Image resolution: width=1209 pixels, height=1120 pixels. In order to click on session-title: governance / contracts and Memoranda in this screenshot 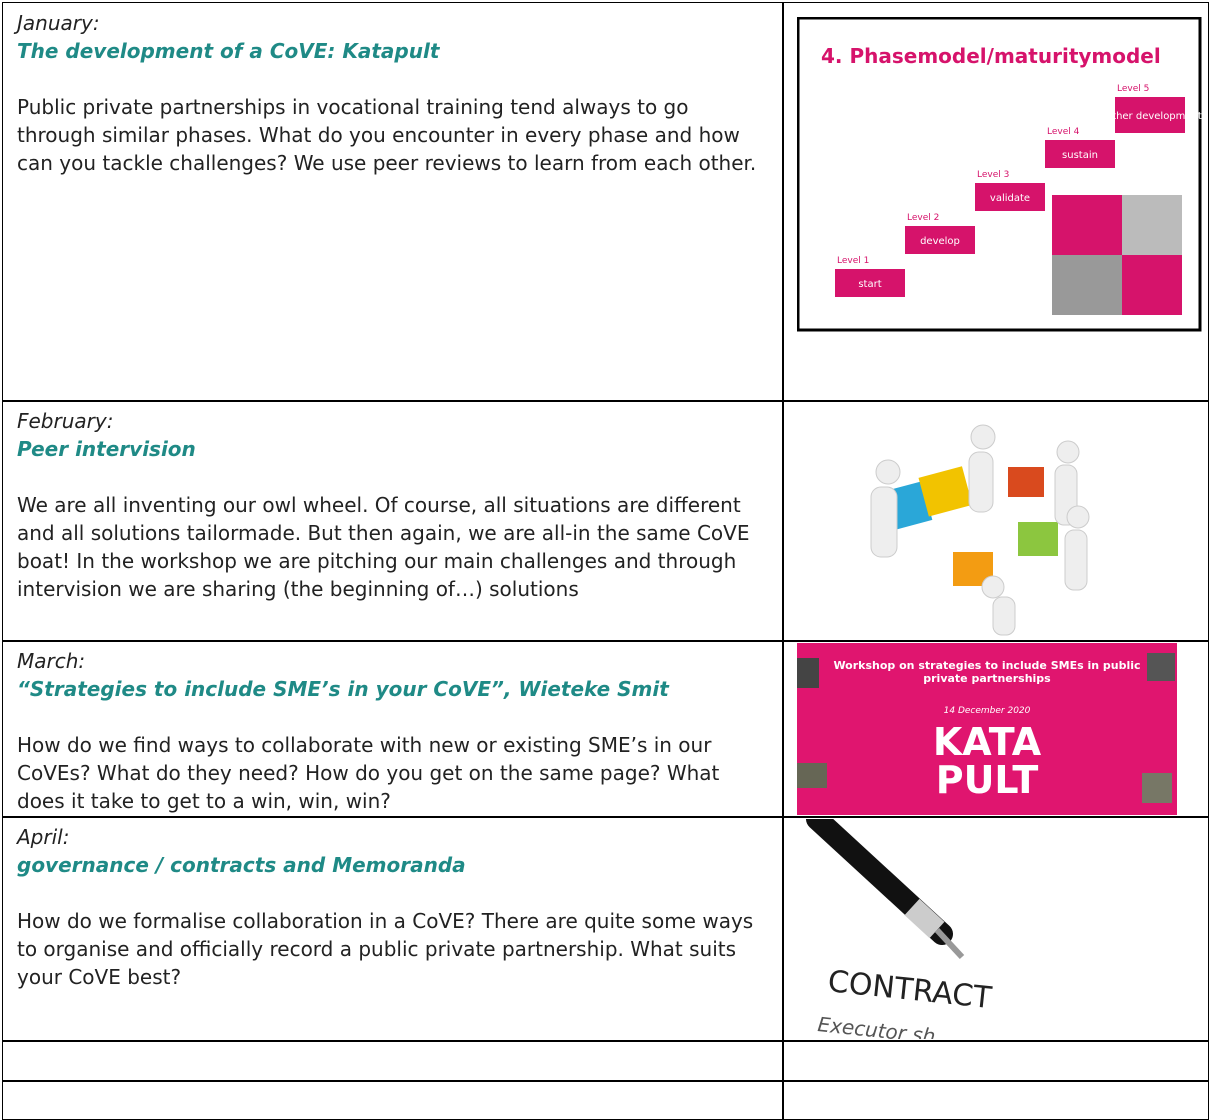, I will do `click(241, 865)`.